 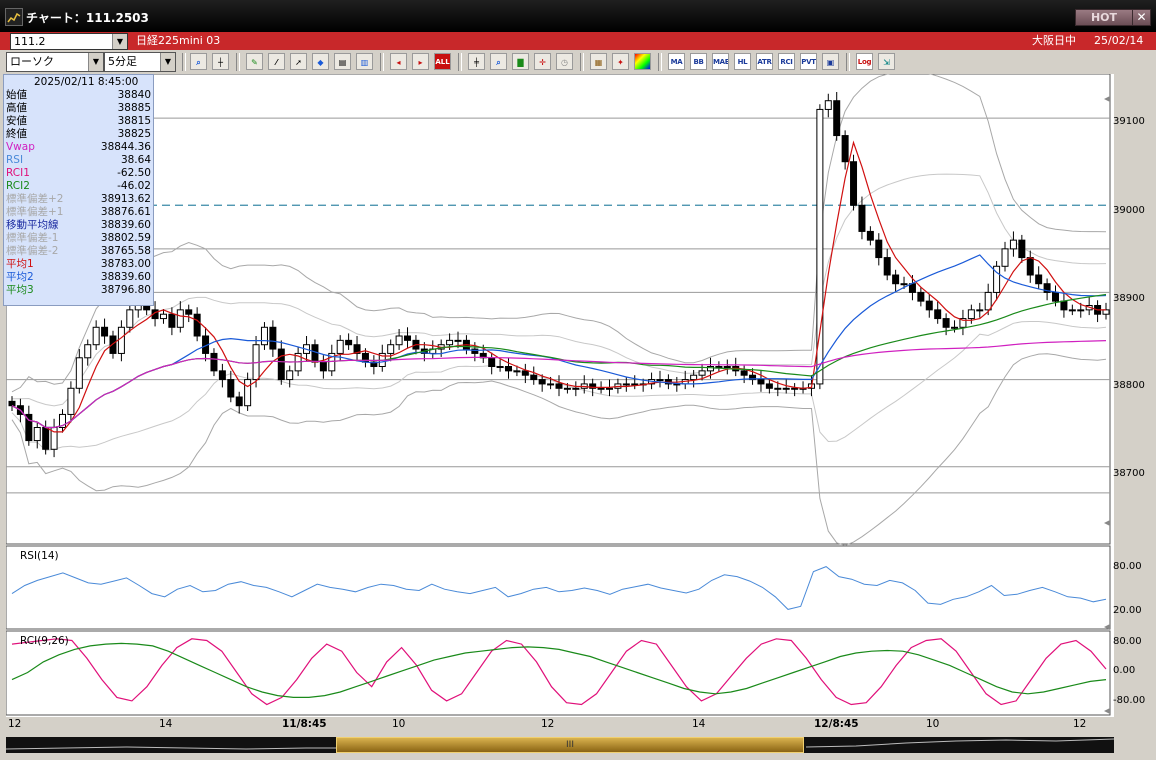 I want to click on info-row: RCI2 -46.02, so click(x=78, y=186).